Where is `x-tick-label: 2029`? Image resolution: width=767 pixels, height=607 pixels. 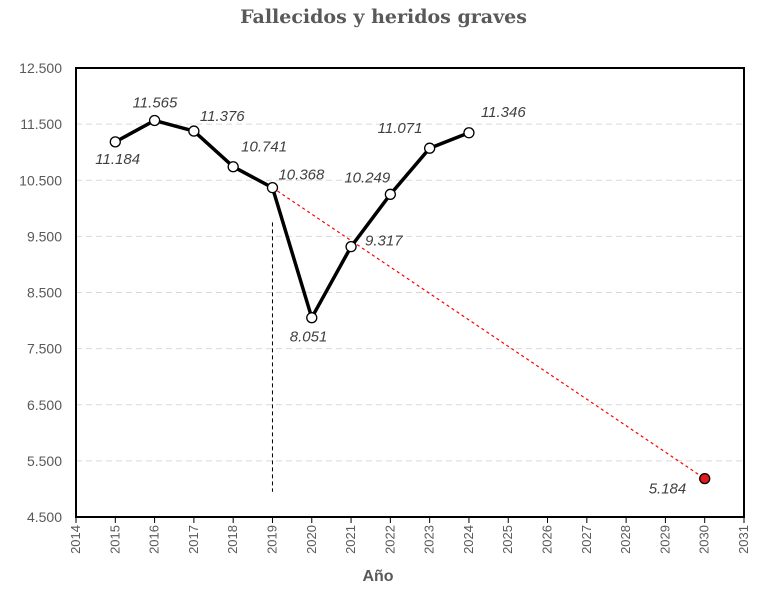 x-tick-label: 2029 is located at coordinates (664, 539).